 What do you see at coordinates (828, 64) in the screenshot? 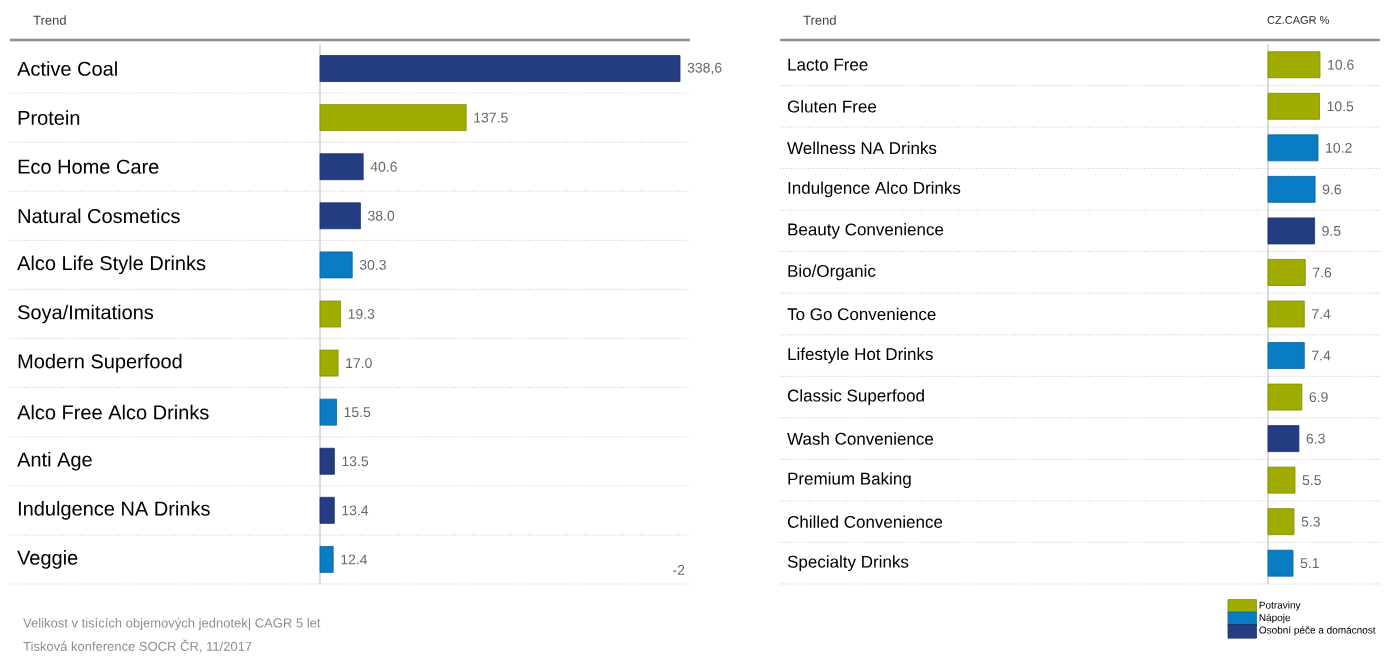
I see `y-tick-label: Lacto Free` at bounding box center [828, 64].